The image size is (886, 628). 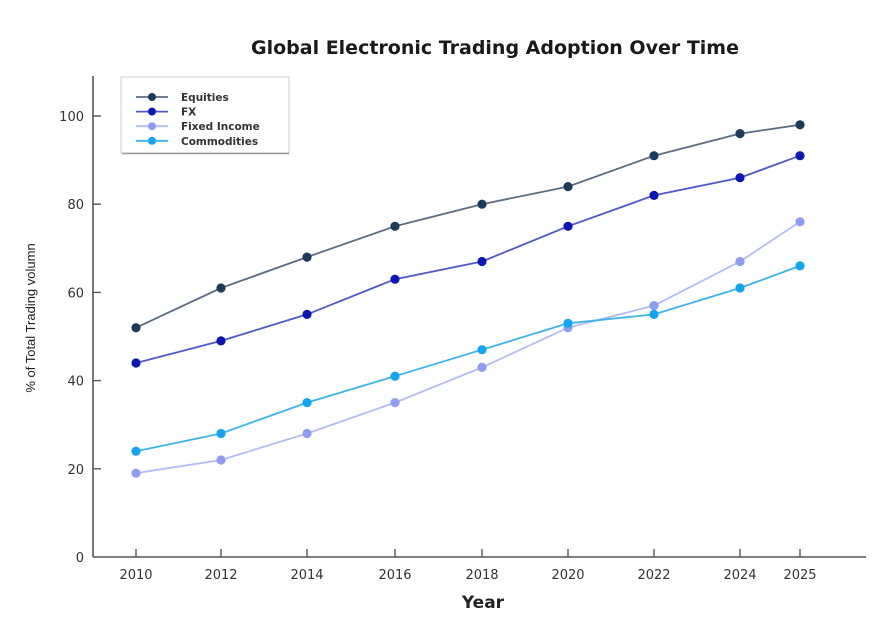 What do you see at coordinates (739, 575) in the screenshot?
I see `x-tick-label: 2024` at bounding box center [739, 575].